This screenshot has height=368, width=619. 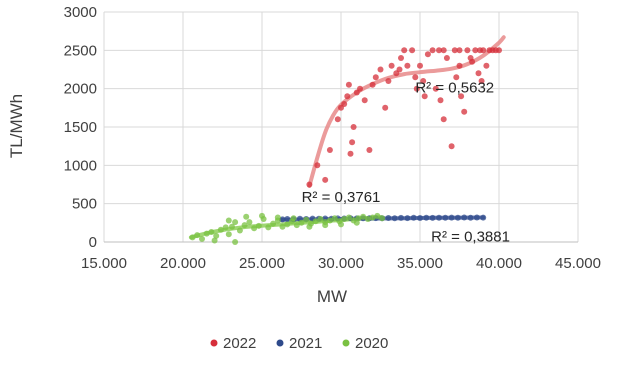 I want to click on y-tick-label: 500, so click(x=84, y=204).